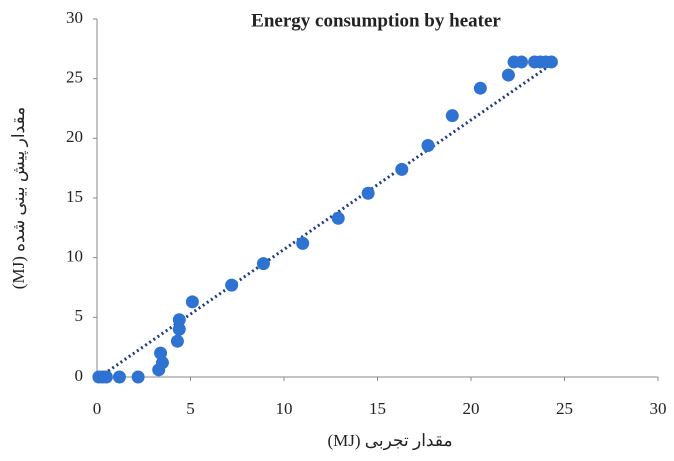  What do you see at coordinates (74, 256) in the screenshot?
I see `y-tick-label: 10` at bounding box center [74, 256].